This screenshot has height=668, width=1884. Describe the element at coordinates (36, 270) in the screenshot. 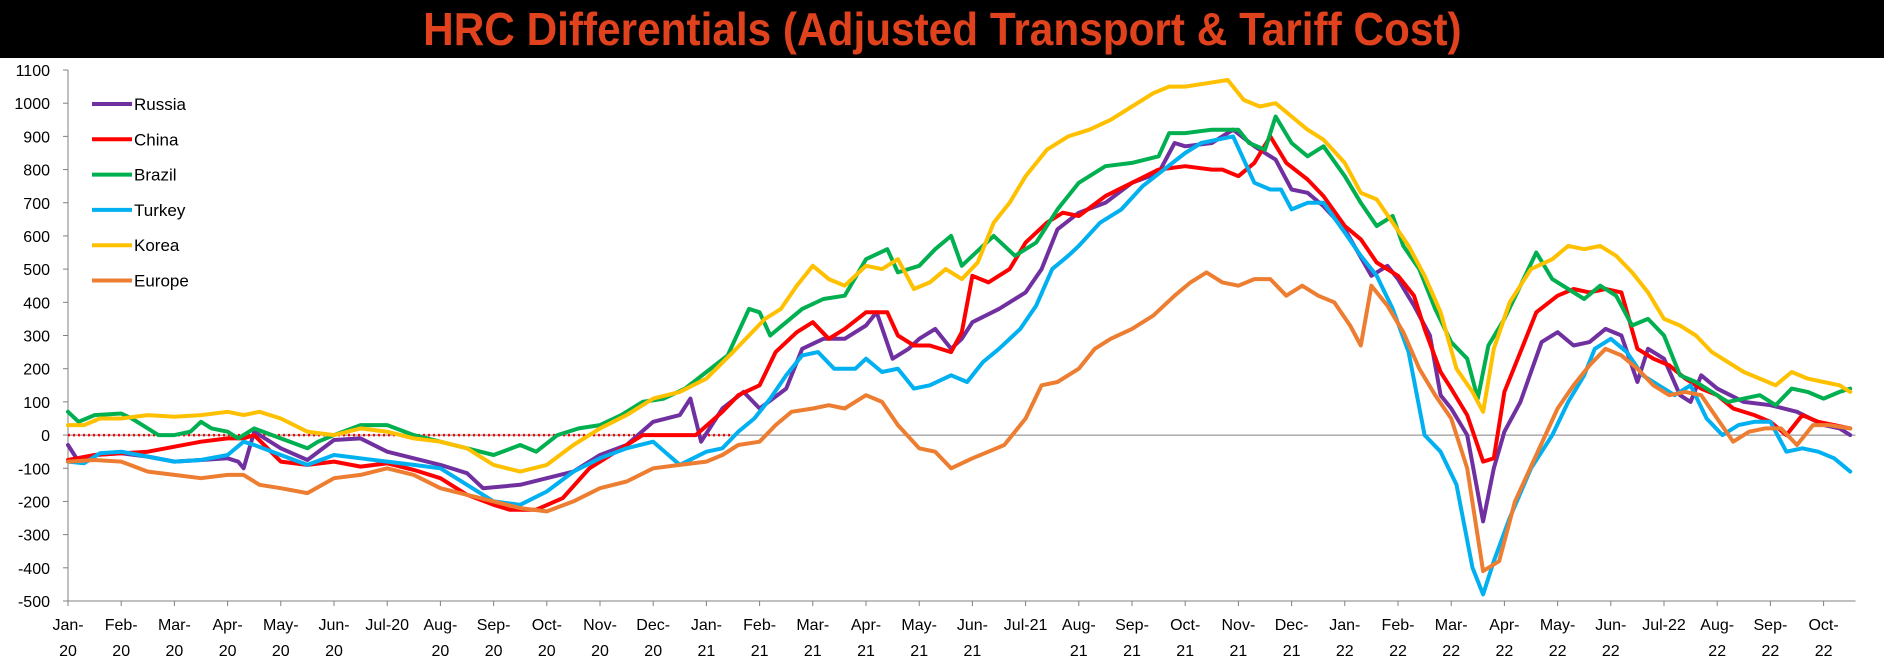

I see `y-tick-label: 500` at that location.